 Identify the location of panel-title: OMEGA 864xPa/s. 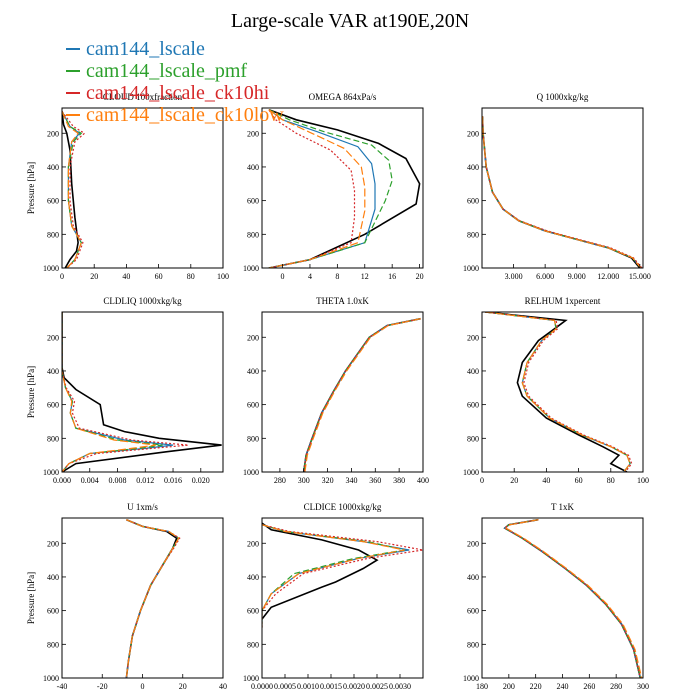
(343, 97).